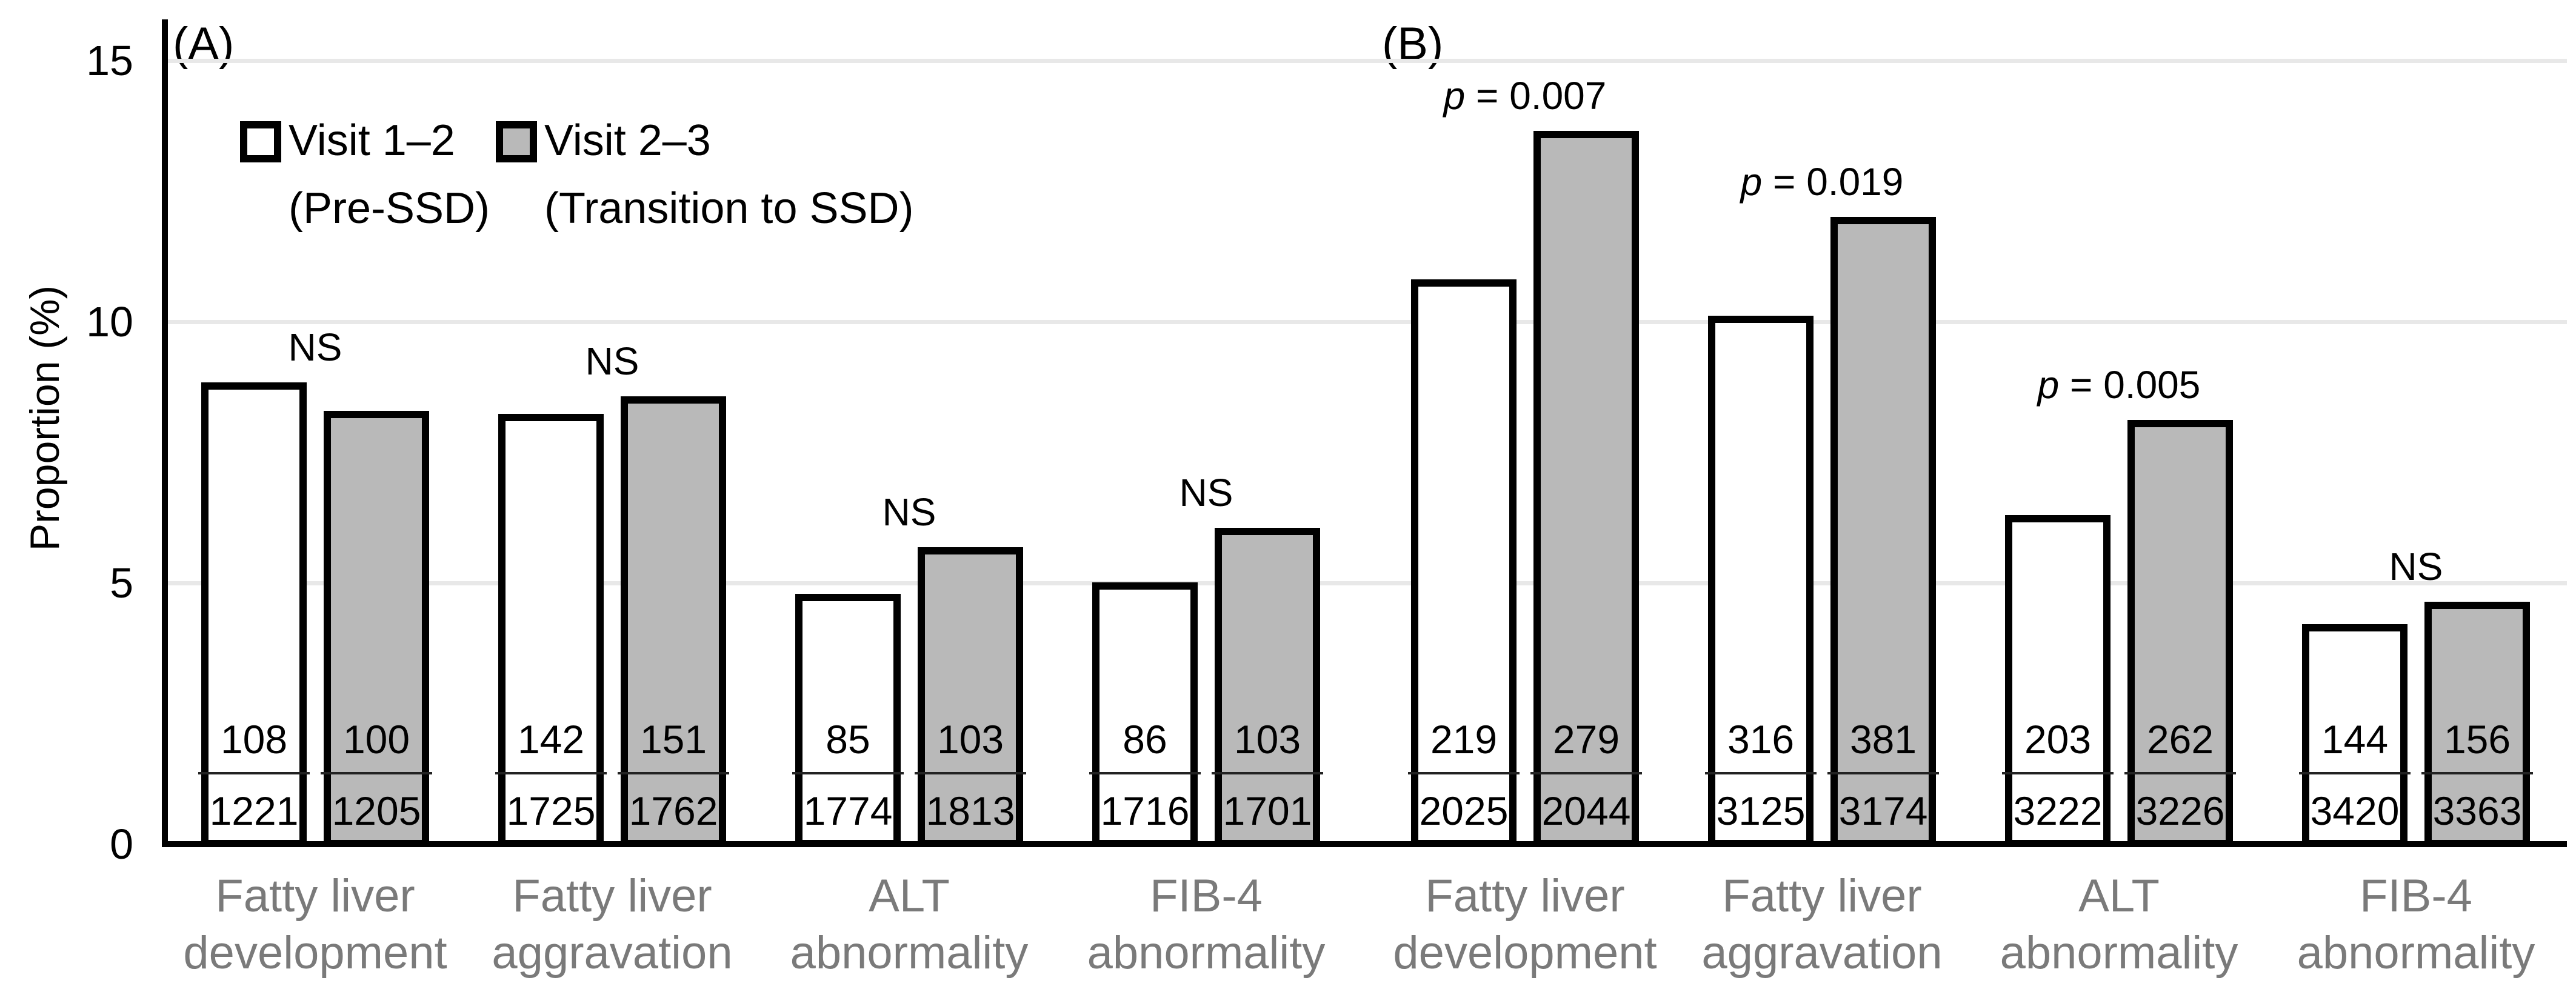 This screenshot has width=2576, height=992. What do you see at coordinates (2119, 384) in the screenshot?
I see `significance-label: p = 0.005` at bounding box center [2119, 384].